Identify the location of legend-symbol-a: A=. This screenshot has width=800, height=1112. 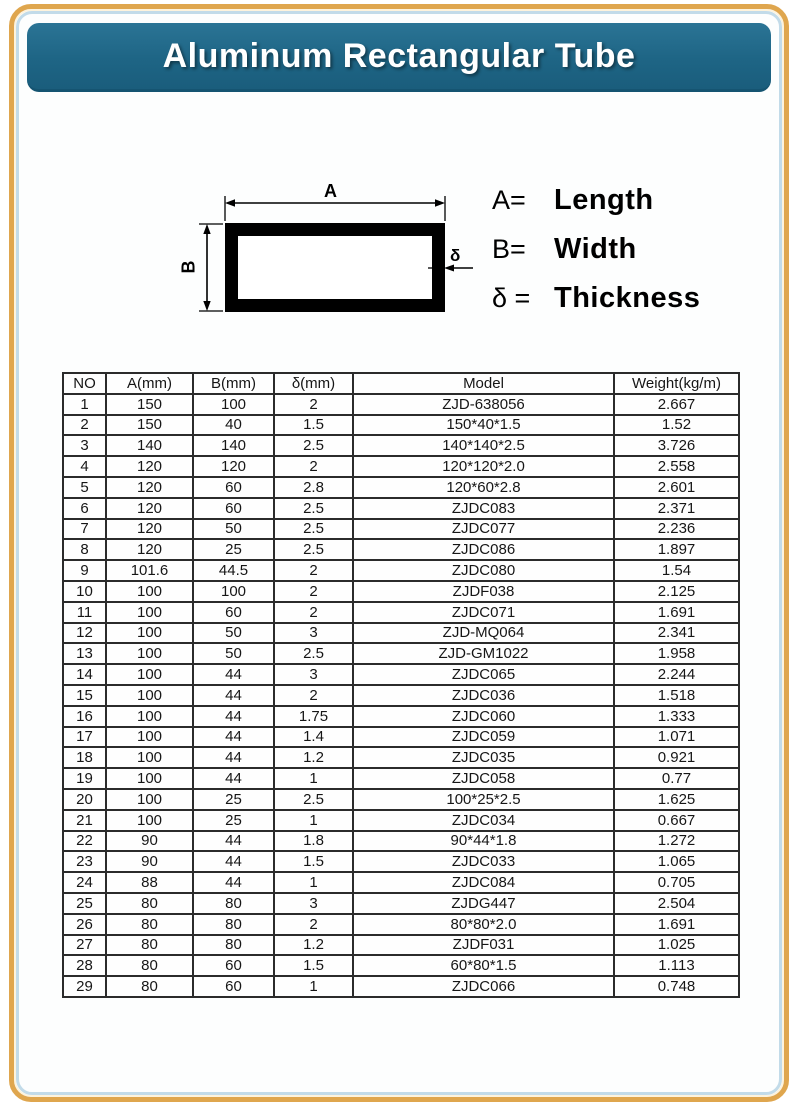
(509, 200).